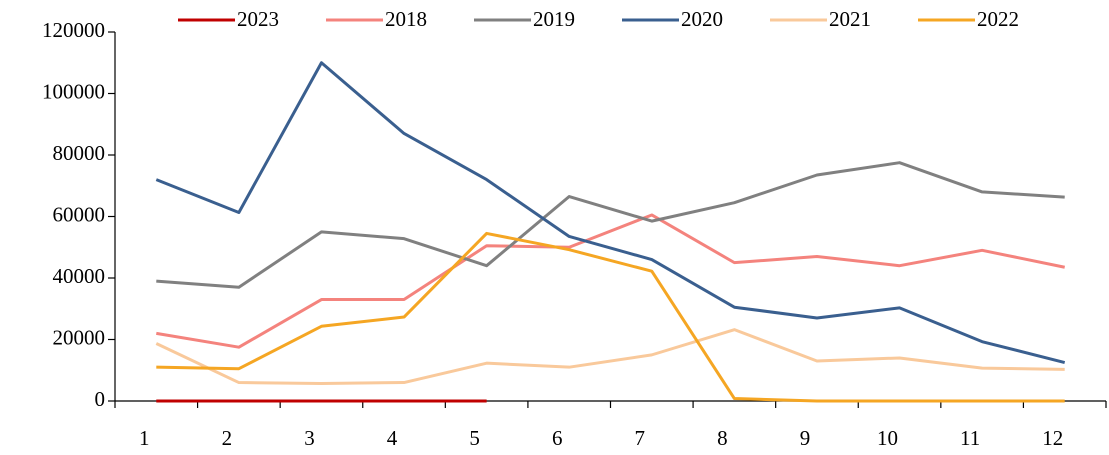 The image size is (1109, 455). I want to click on x-tick-label: 6, so click(557, 438).